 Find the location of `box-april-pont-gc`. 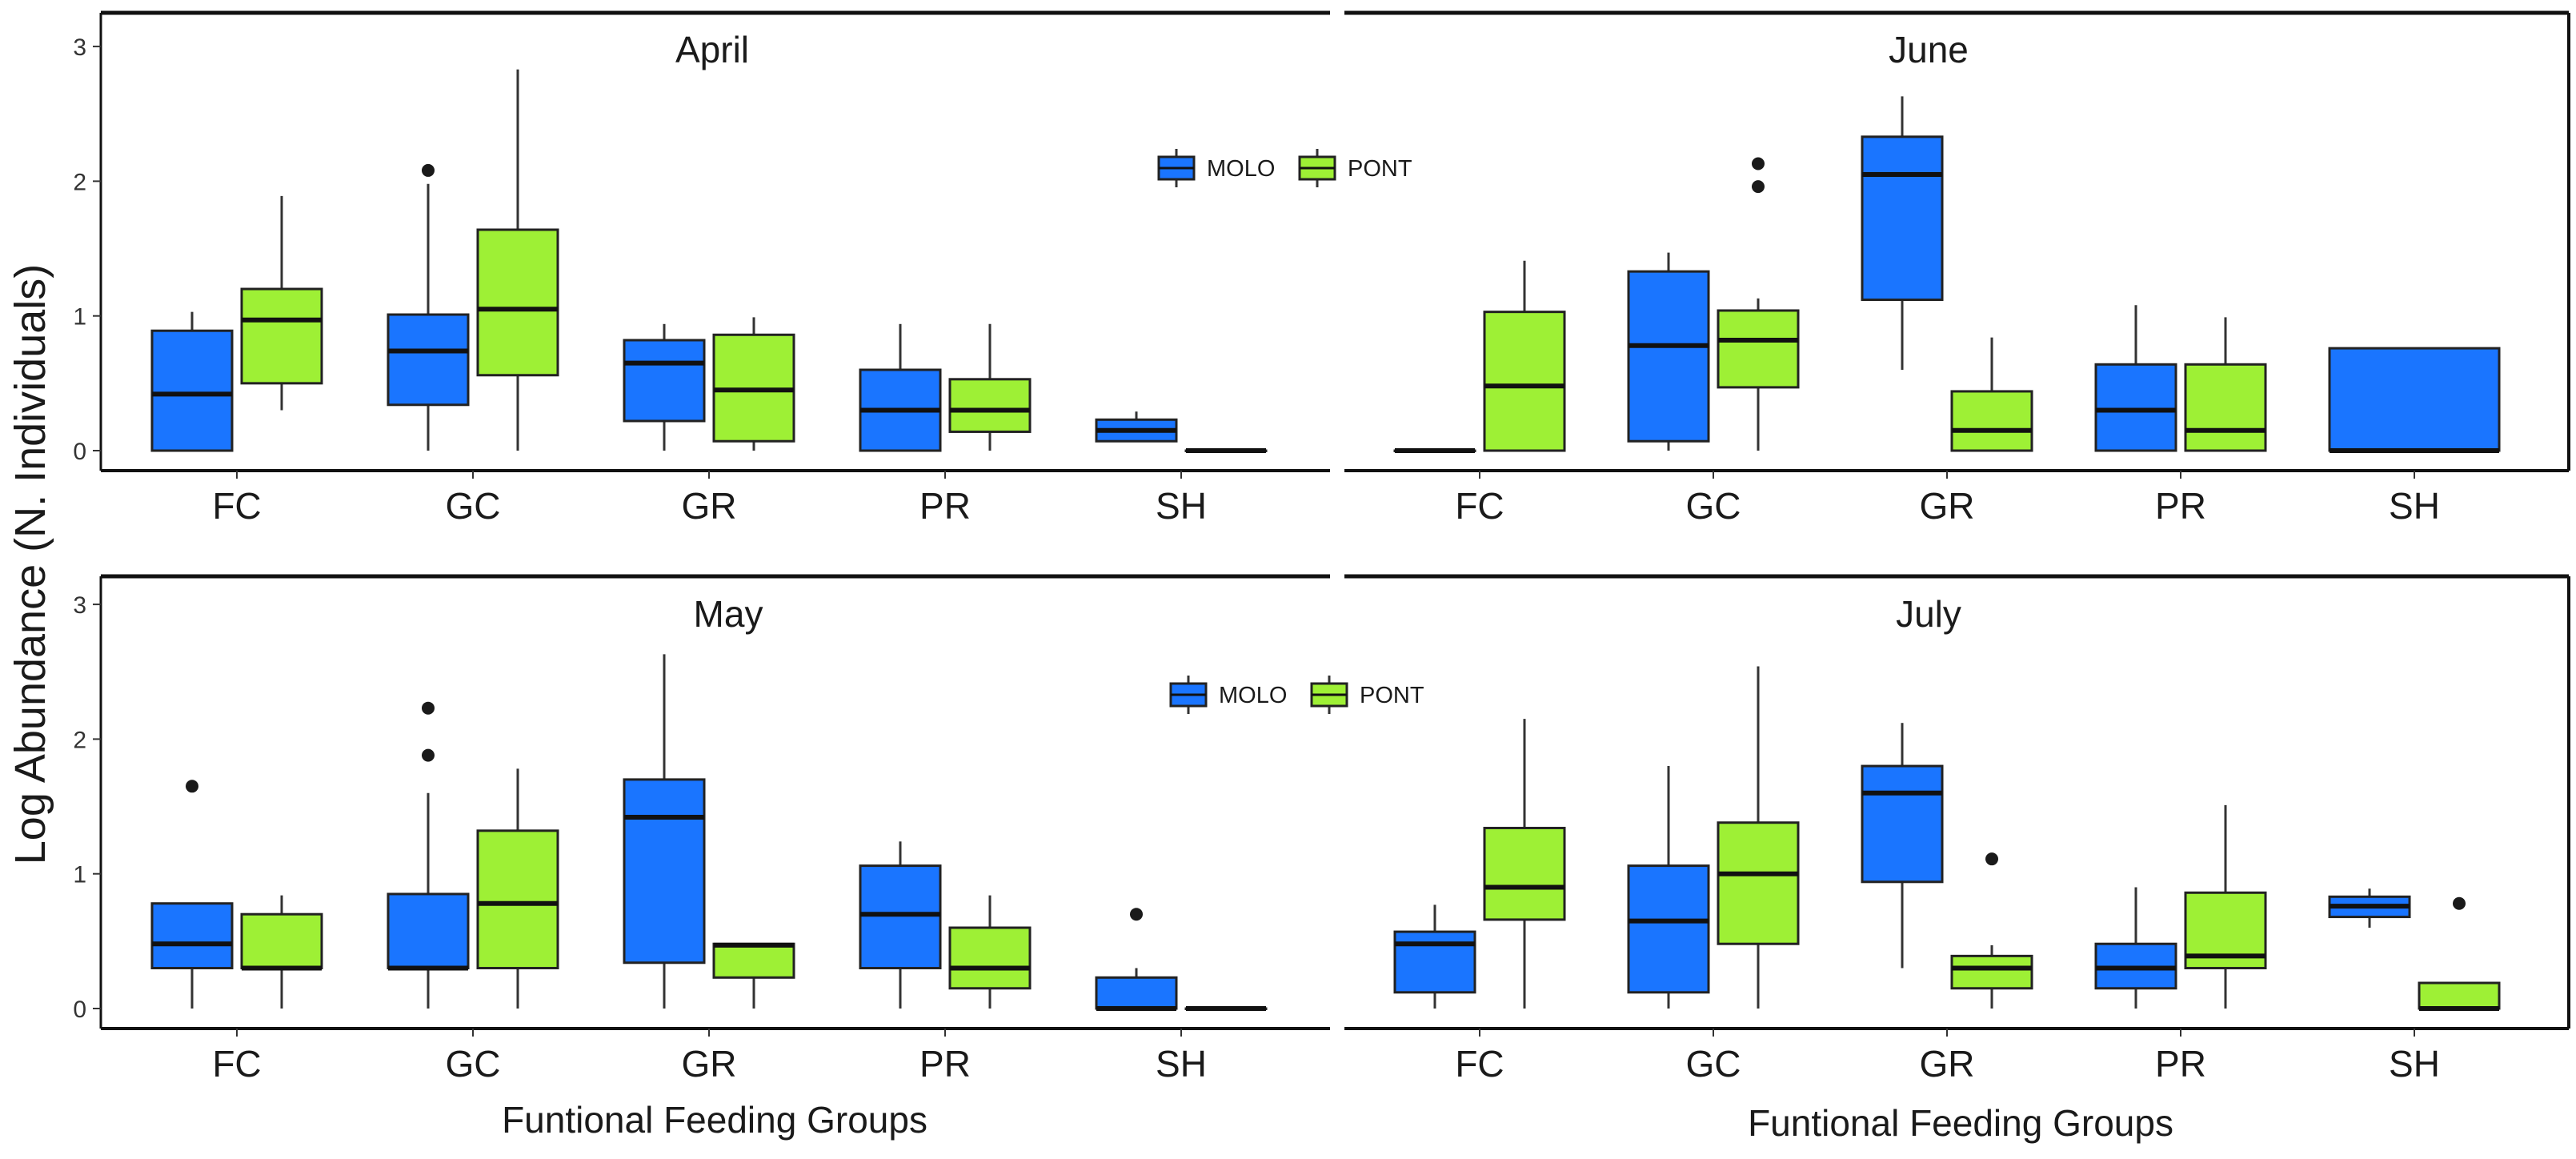

box-april-pont-gc is located at coordinates (517, 260).